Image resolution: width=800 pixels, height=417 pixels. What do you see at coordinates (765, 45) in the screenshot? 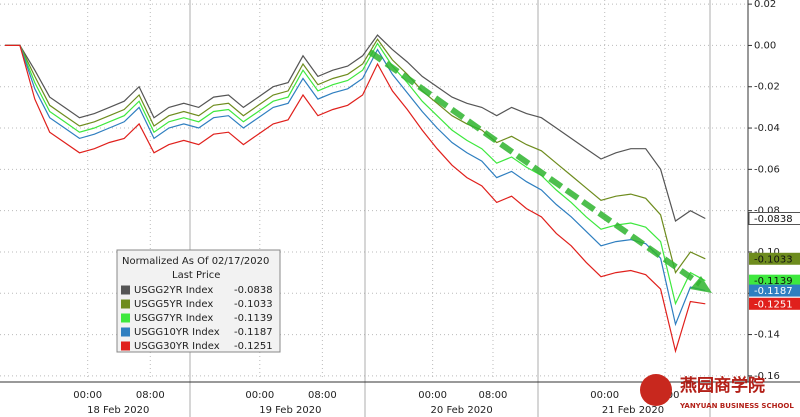
I see `y-tick-label: 0.00` at bounding box center [765, 45].